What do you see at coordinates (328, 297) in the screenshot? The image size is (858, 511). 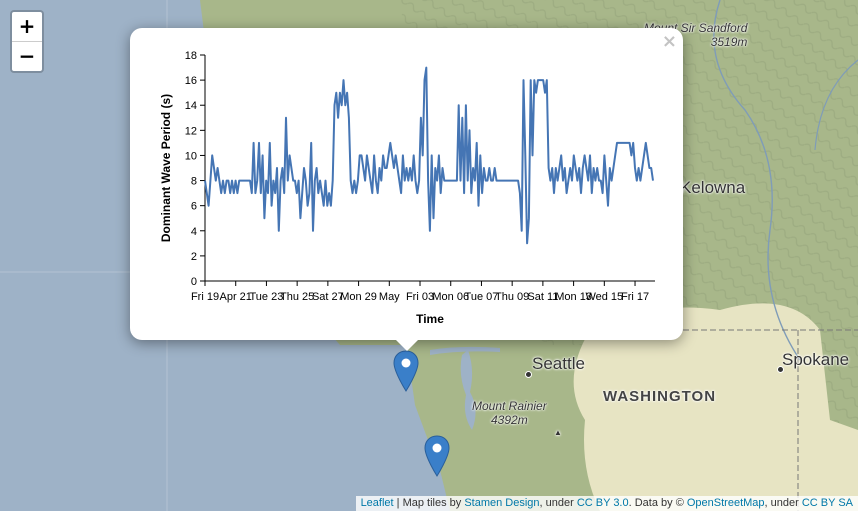 I see `x-tick-label: Sat 27` at bounding box center [328, 297].